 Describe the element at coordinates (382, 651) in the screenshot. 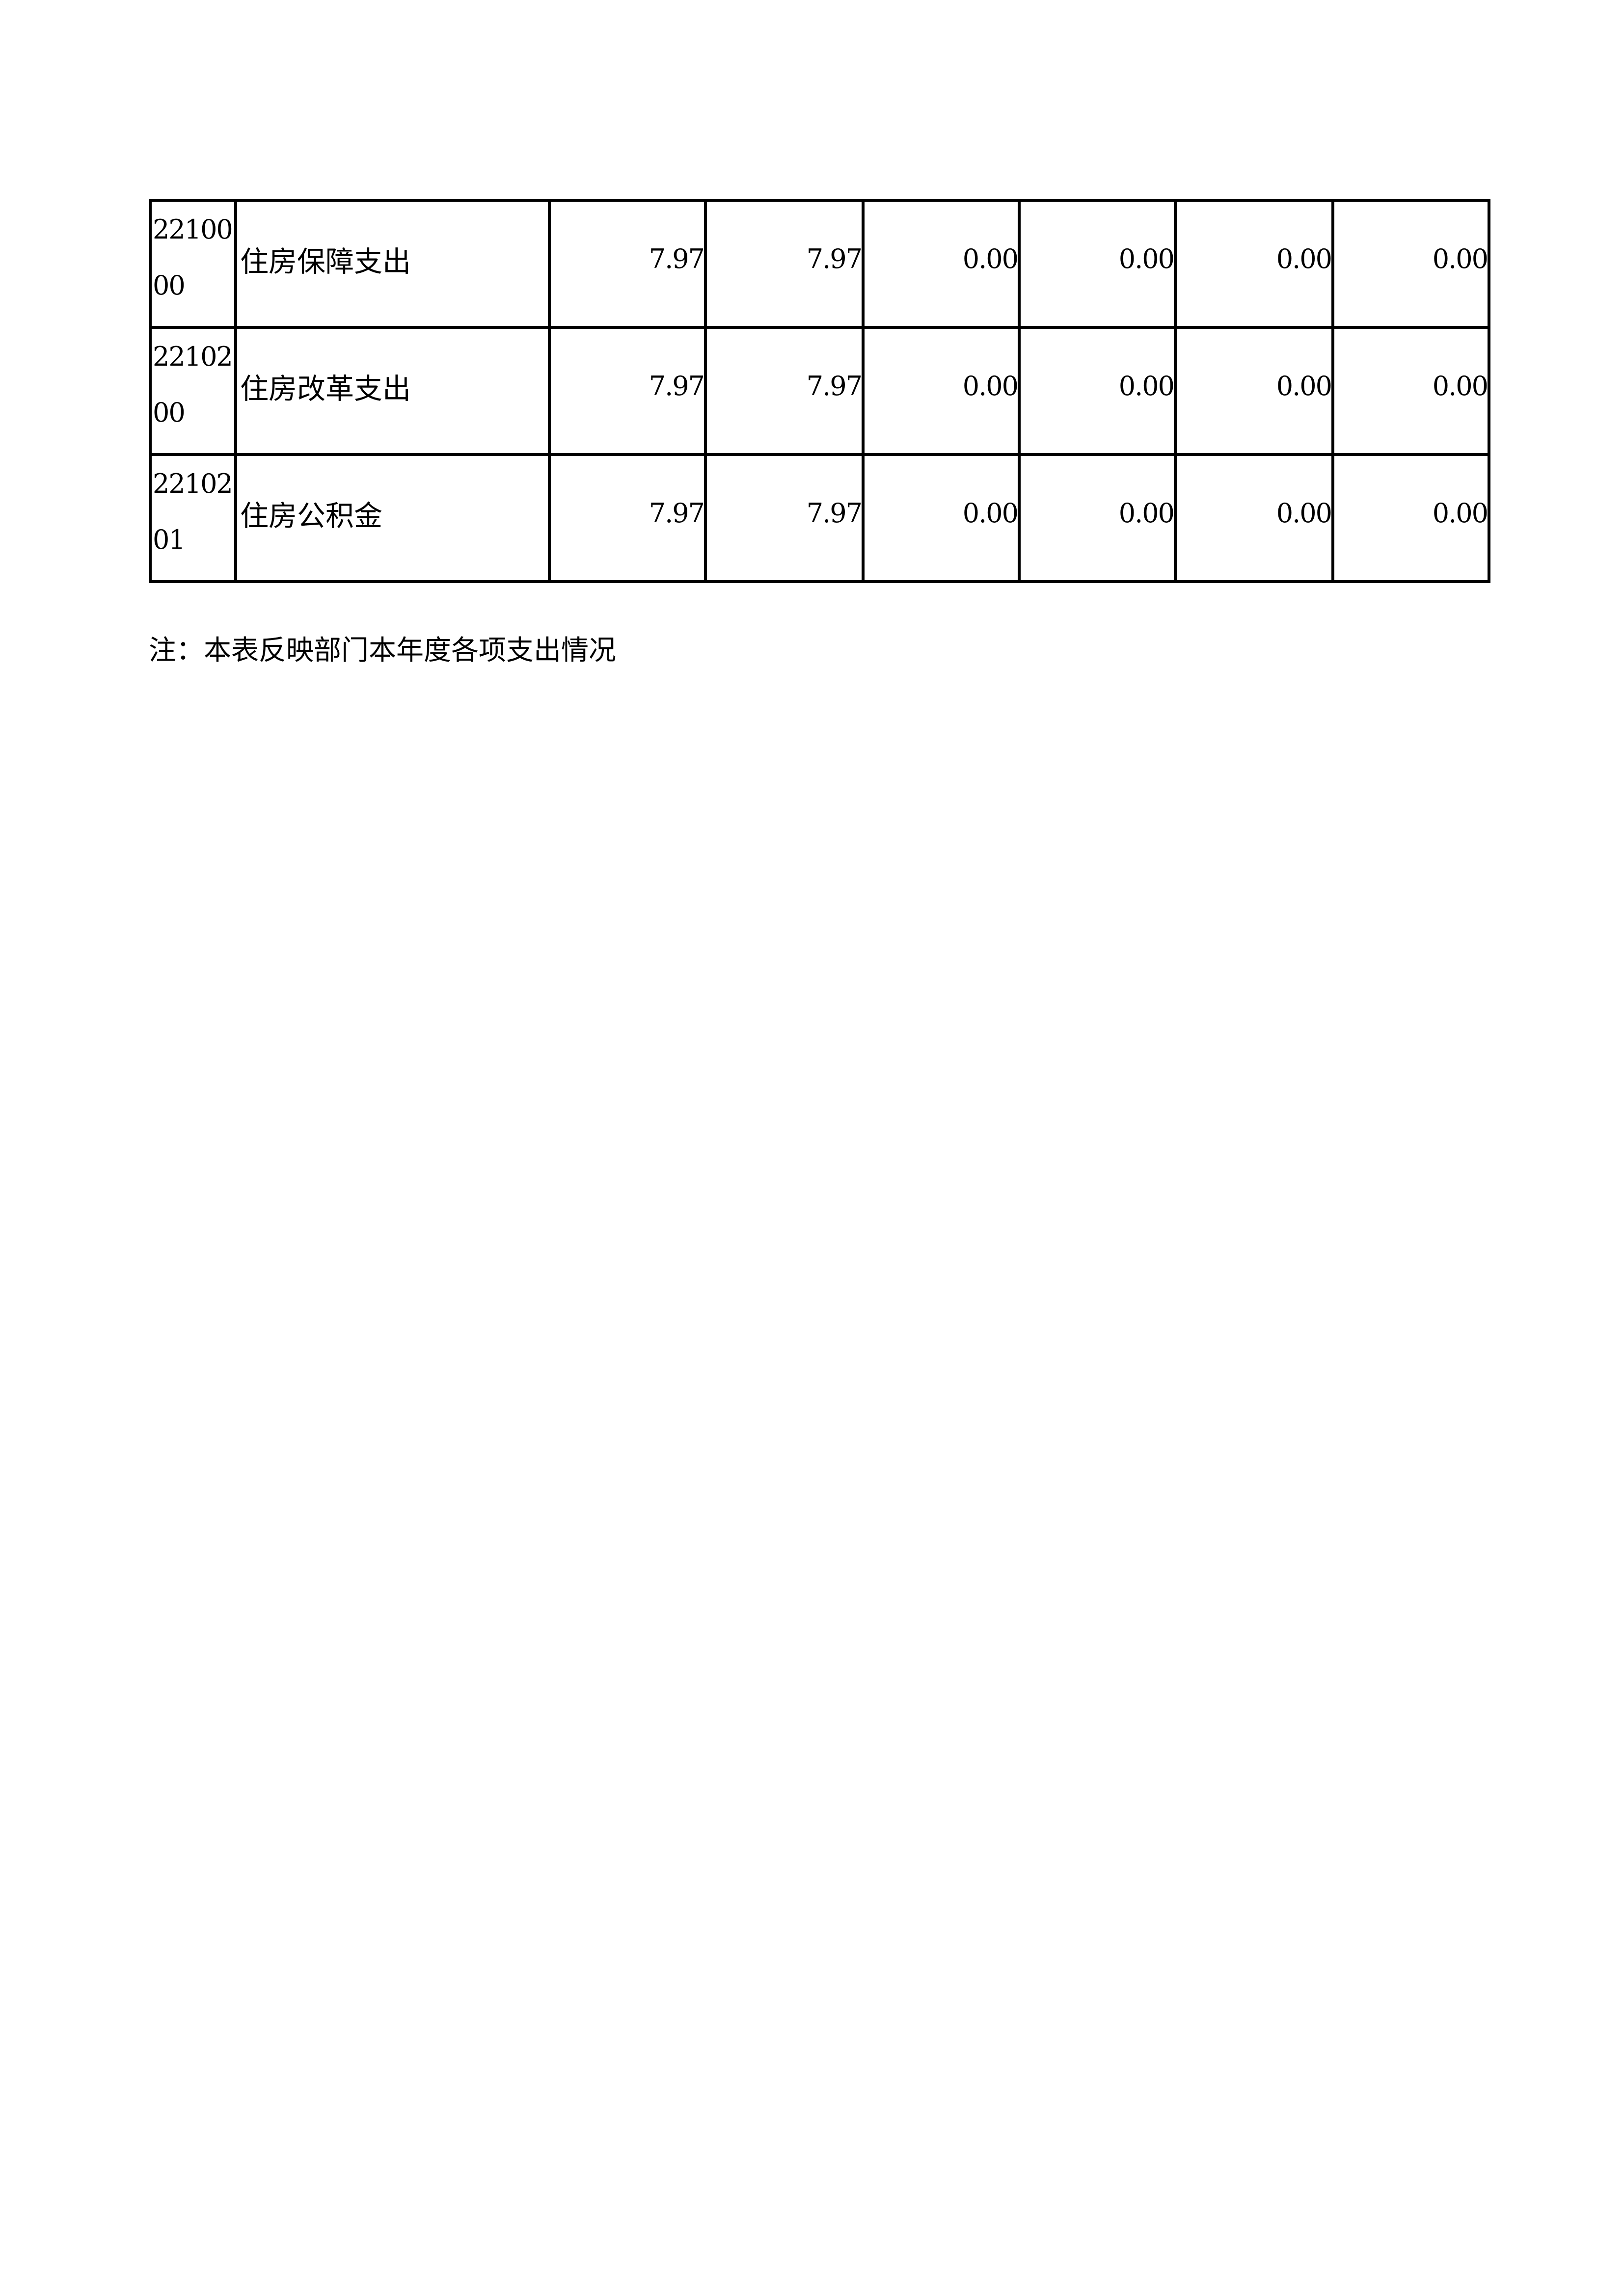

I see `table-note: 注：本表反映部门本年度各项支出情况` at that location.